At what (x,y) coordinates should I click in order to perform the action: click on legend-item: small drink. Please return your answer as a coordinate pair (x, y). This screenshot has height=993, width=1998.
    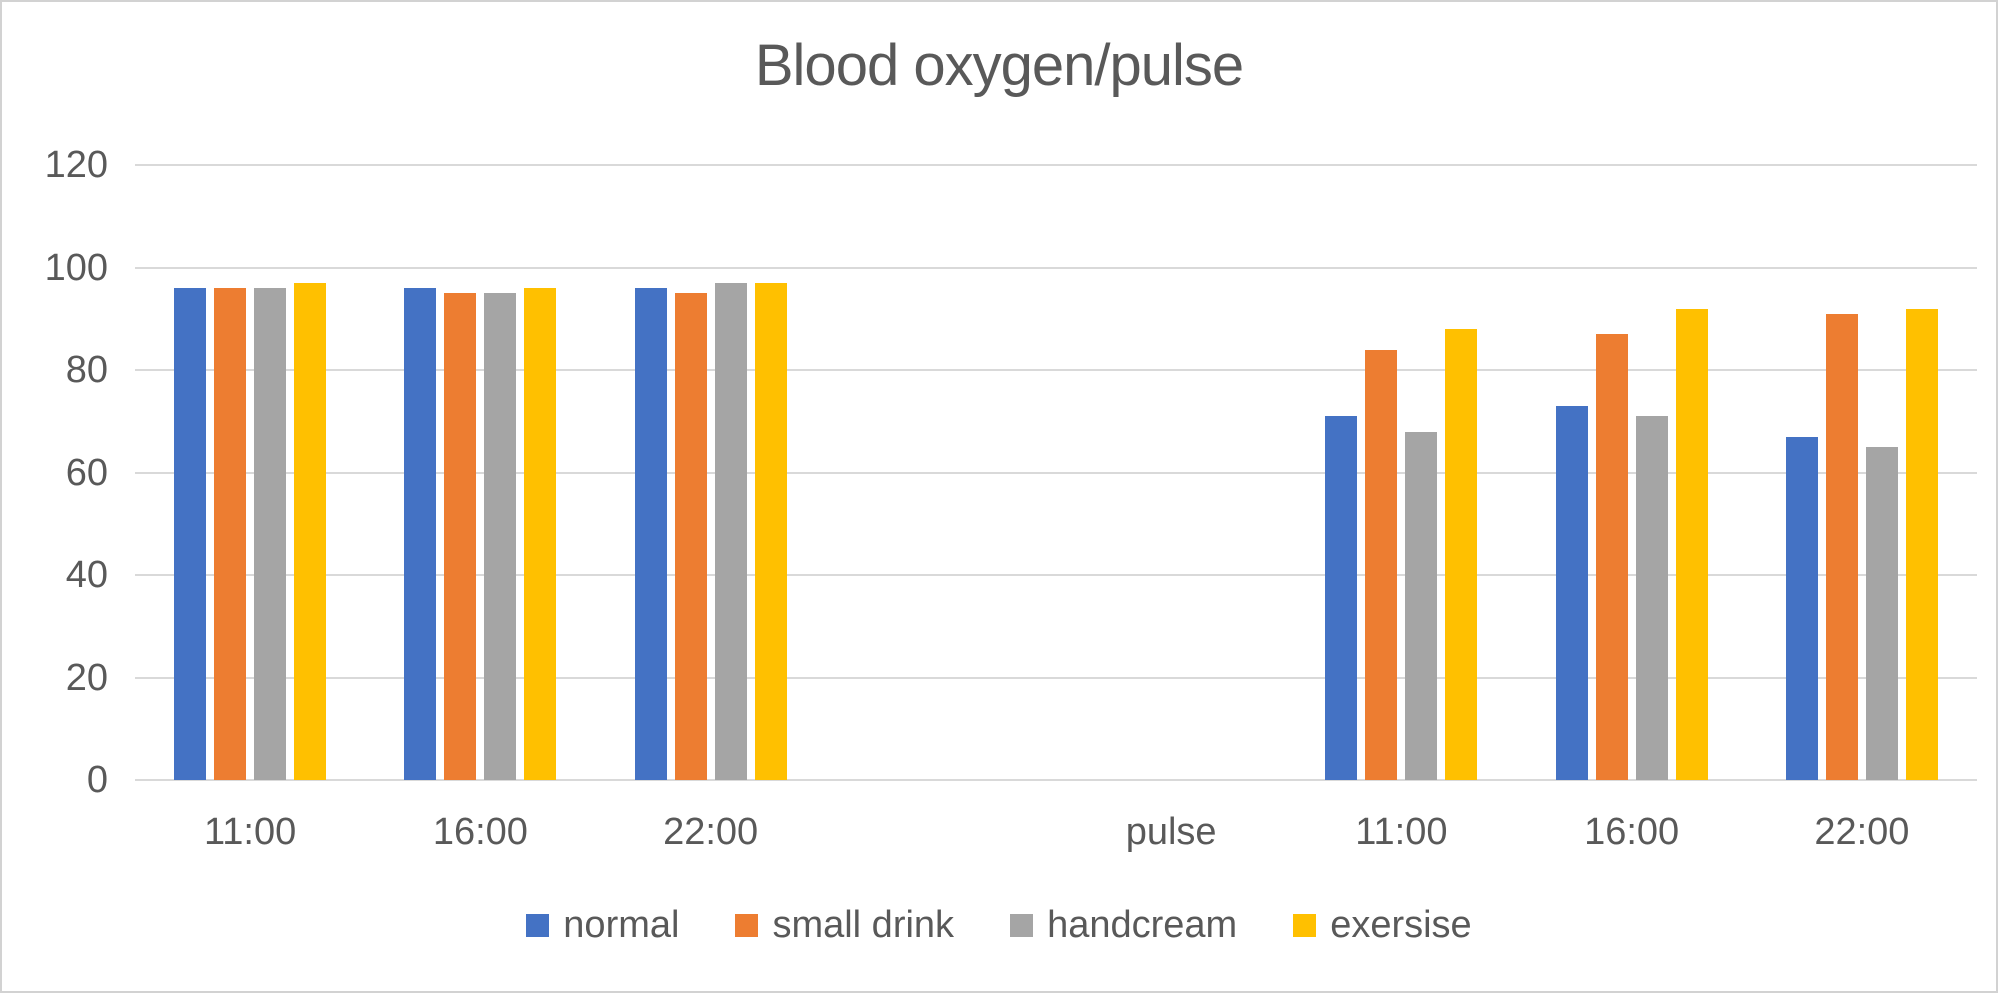
    Looking at the image, I should click on (844, 925).